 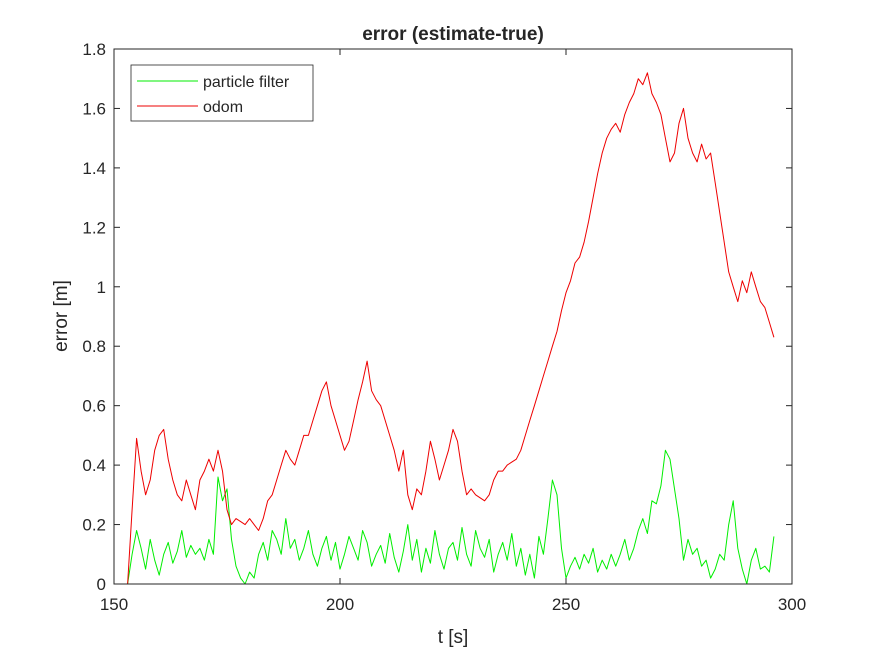 What do you see at coordinates (94, 346) in the screenshot?
I see `y-tick-label: 0.8` at bounding box center [94, 346].